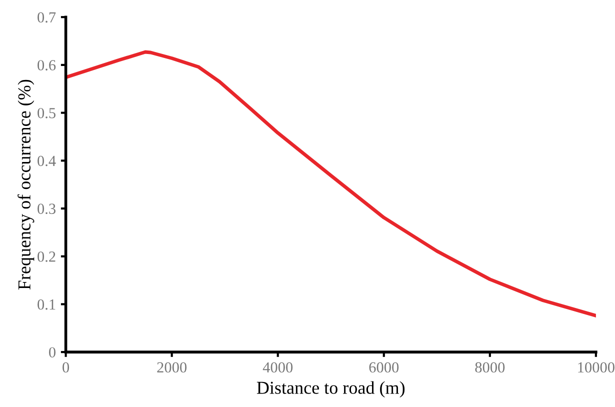 This screenshot has height=407, width=615. I want to click on x-tick-label: 6000, so click(384, 367).